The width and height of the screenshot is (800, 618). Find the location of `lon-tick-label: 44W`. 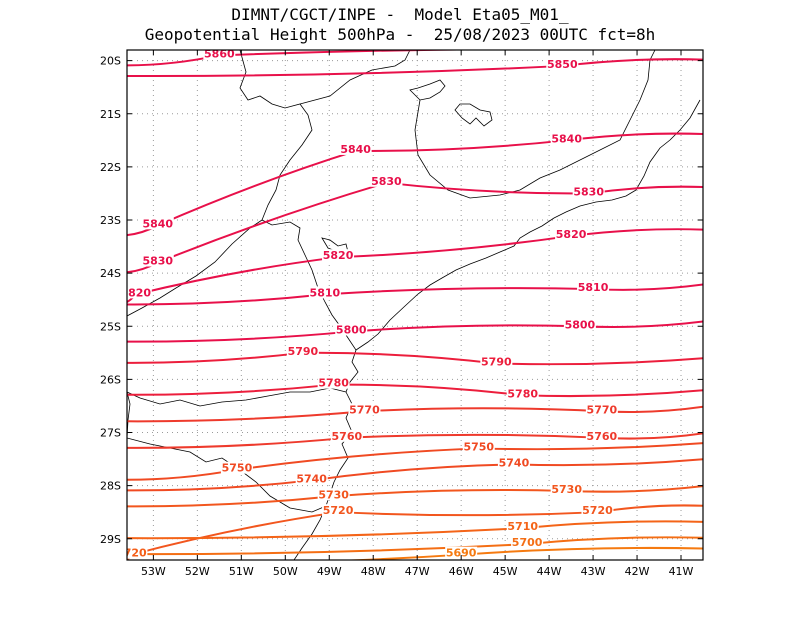

lon-tick-label: 44W is located at coordinates (549, 571).